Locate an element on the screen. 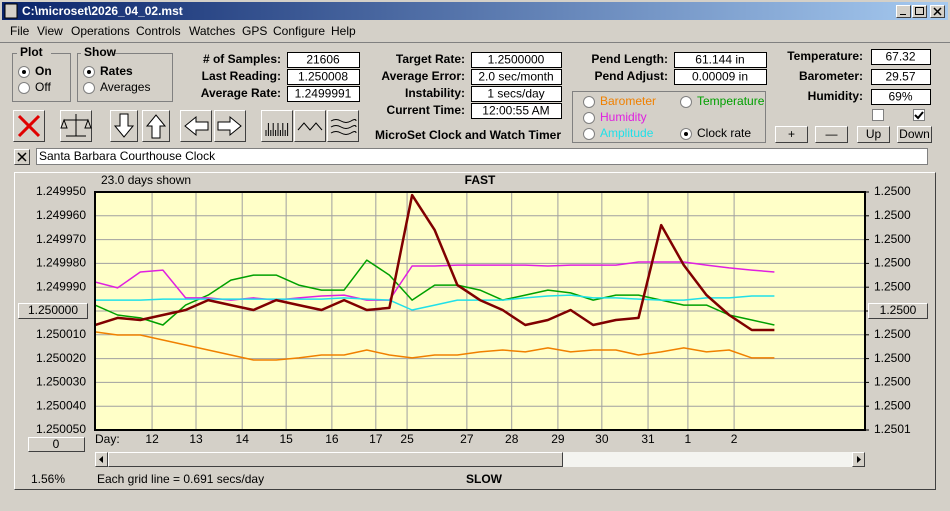 Image resolution: width=950 pixels, height=511 pixels. group-box is located at coordinates (125, 77).